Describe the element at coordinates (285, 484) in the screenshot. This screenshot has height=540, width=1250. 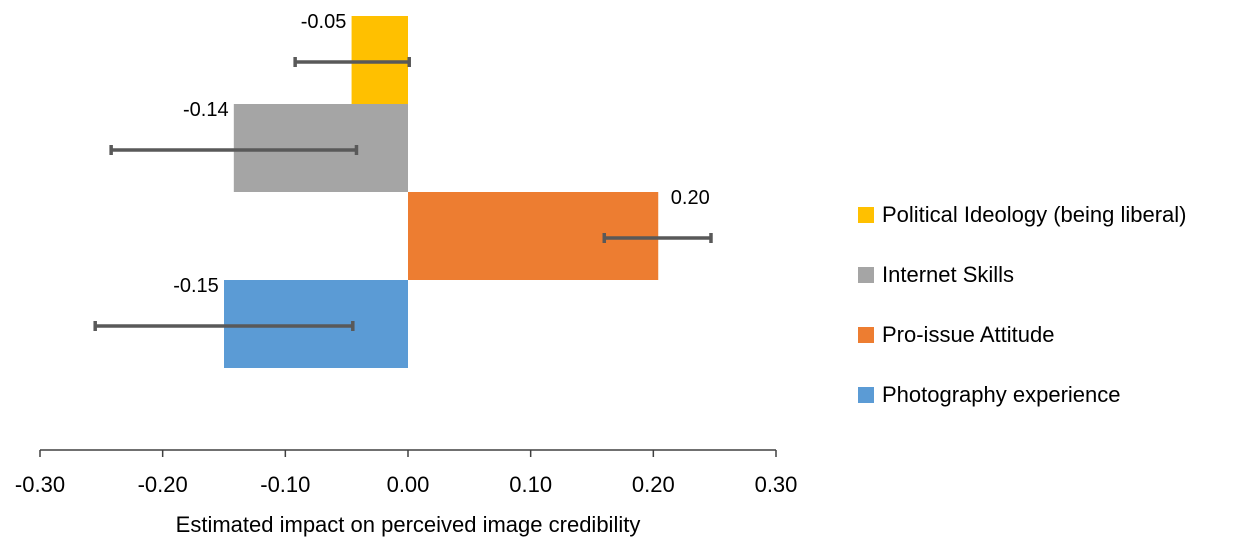
I see `x-tick-label: -0.10` at that location.